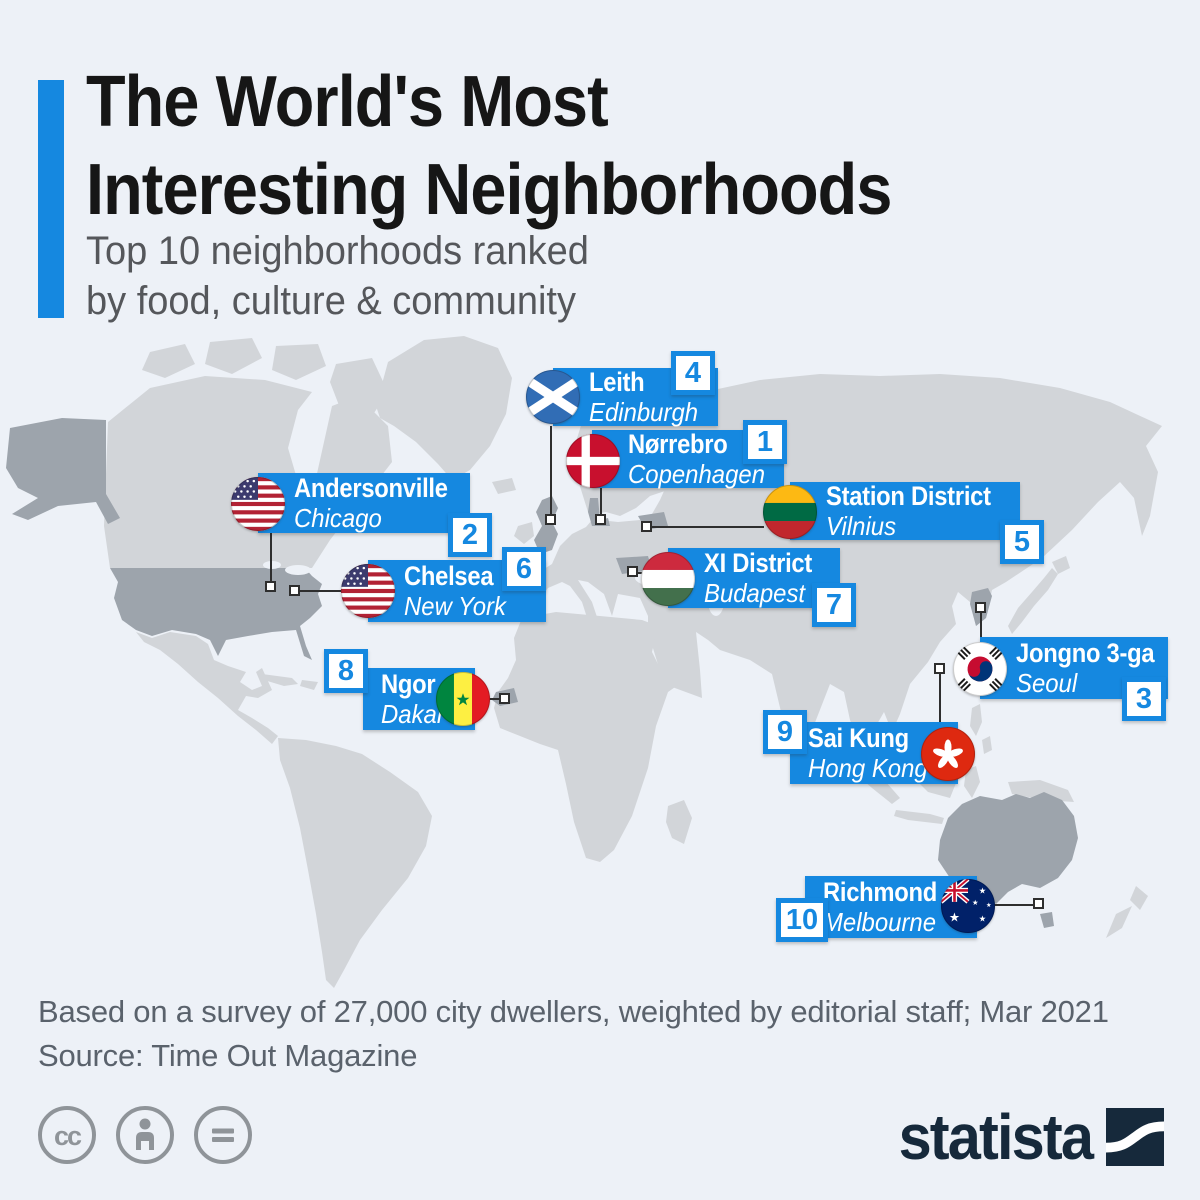 The width and height of the screenshot is (1200, 1200). I want to click on source-line: Source: Time Out Magazine, so click(228, 1055).